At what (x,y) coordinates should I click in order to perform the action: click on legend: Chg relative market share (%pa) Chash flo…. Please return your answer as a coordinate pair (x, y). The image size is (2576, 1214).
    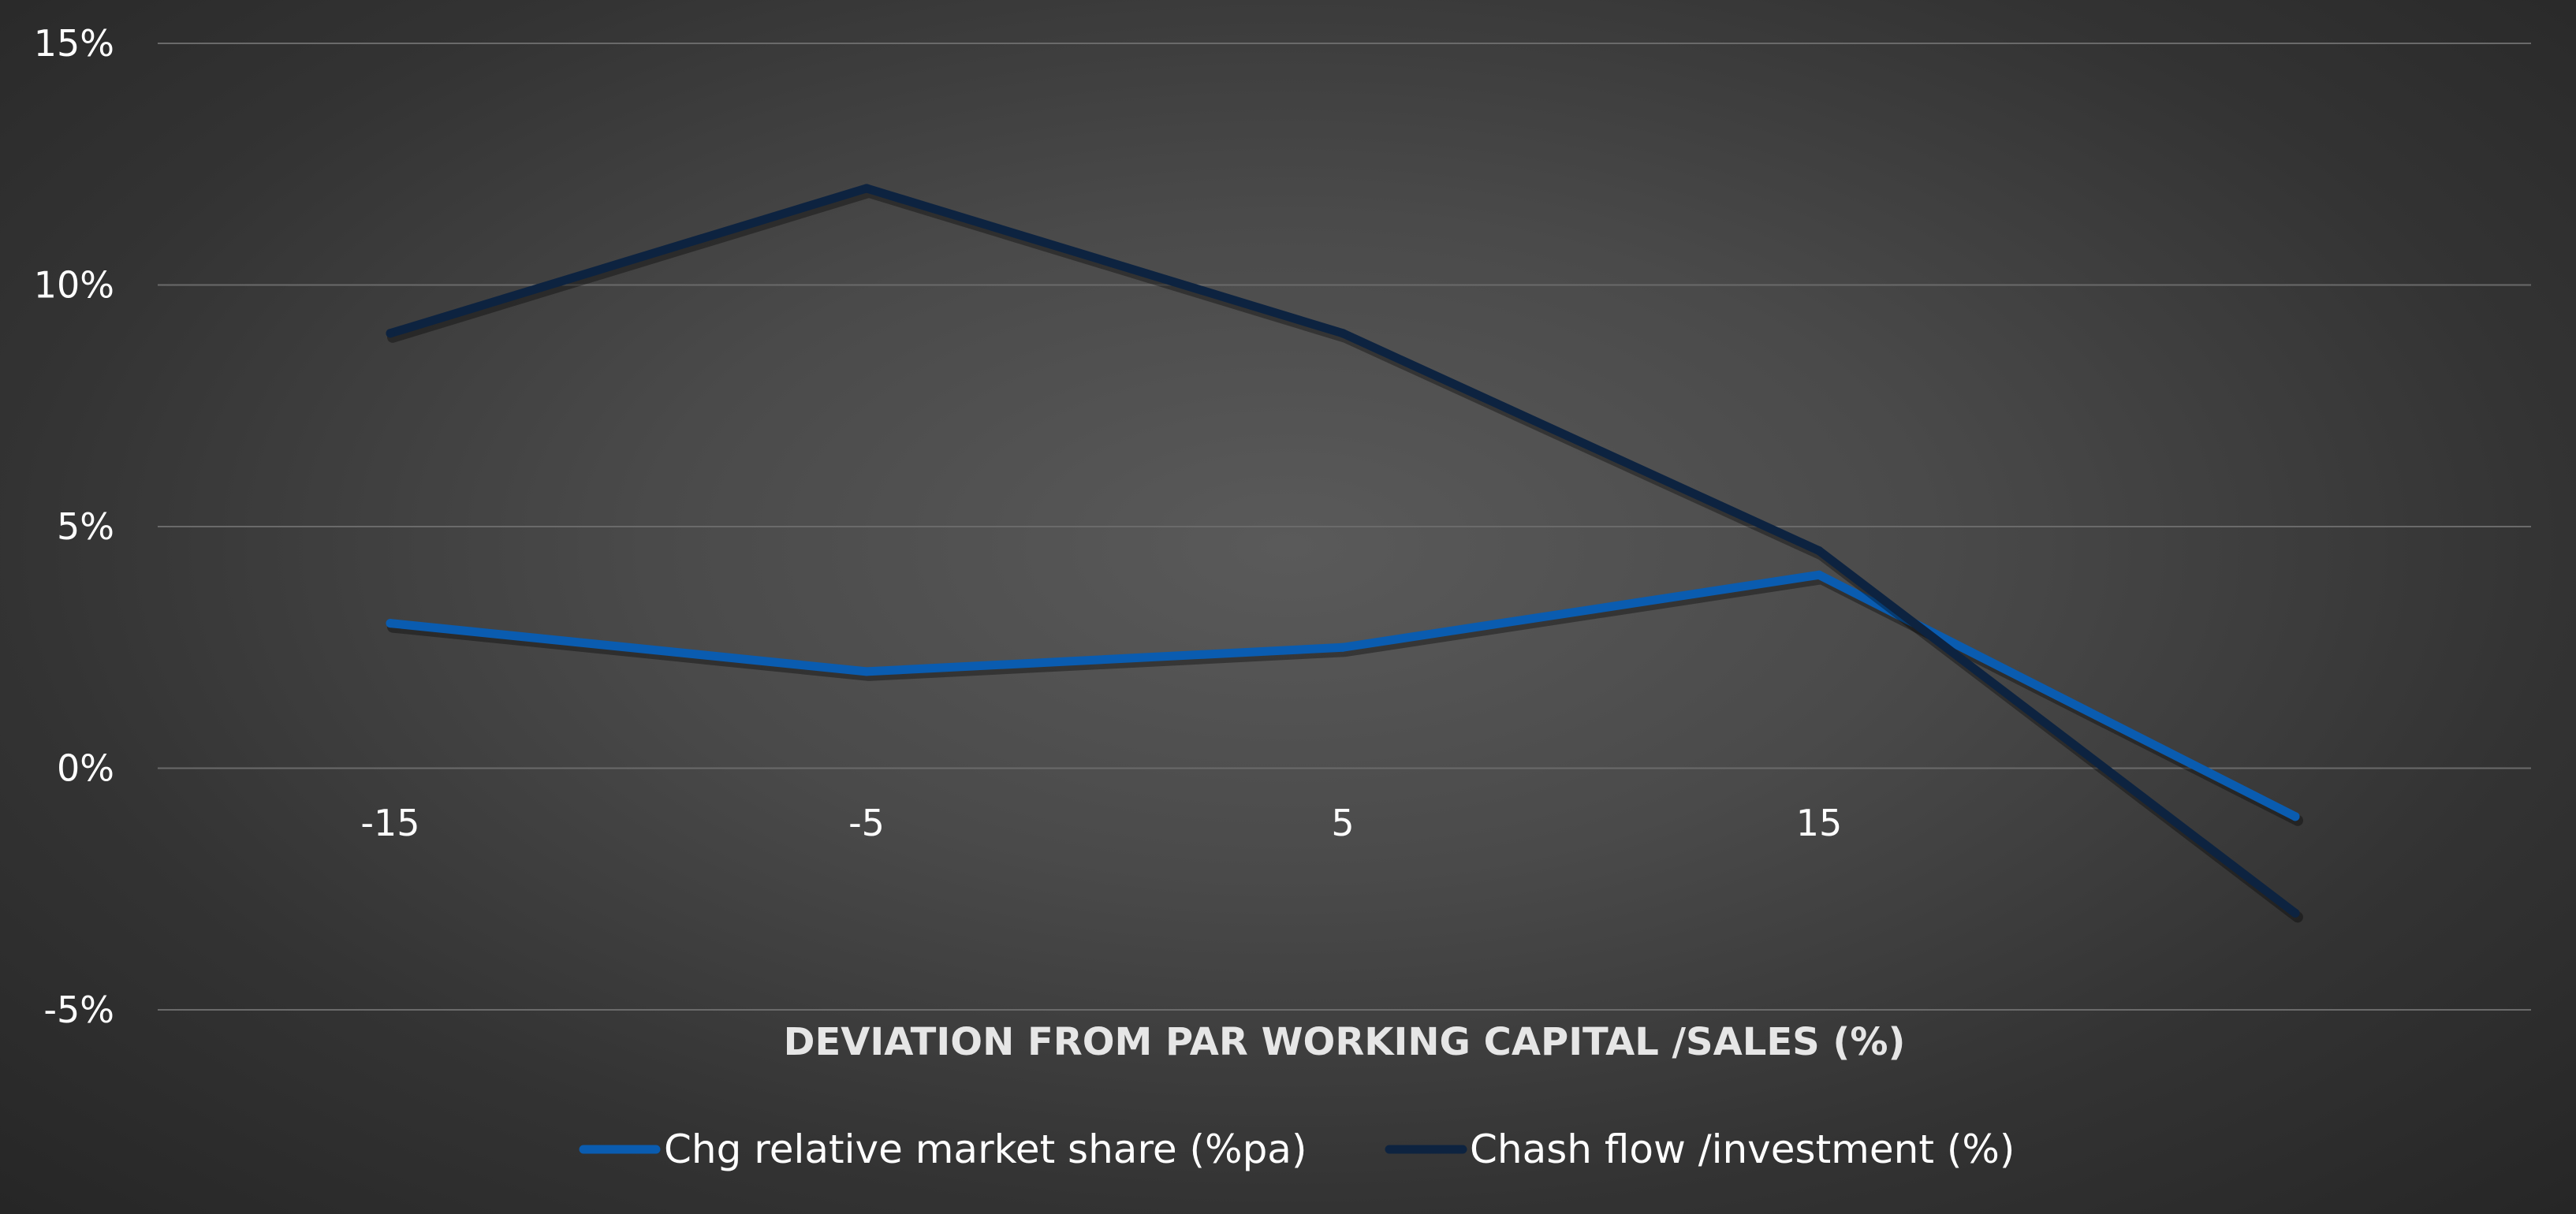
    Looking at the image, I should click on (1297, 1149).